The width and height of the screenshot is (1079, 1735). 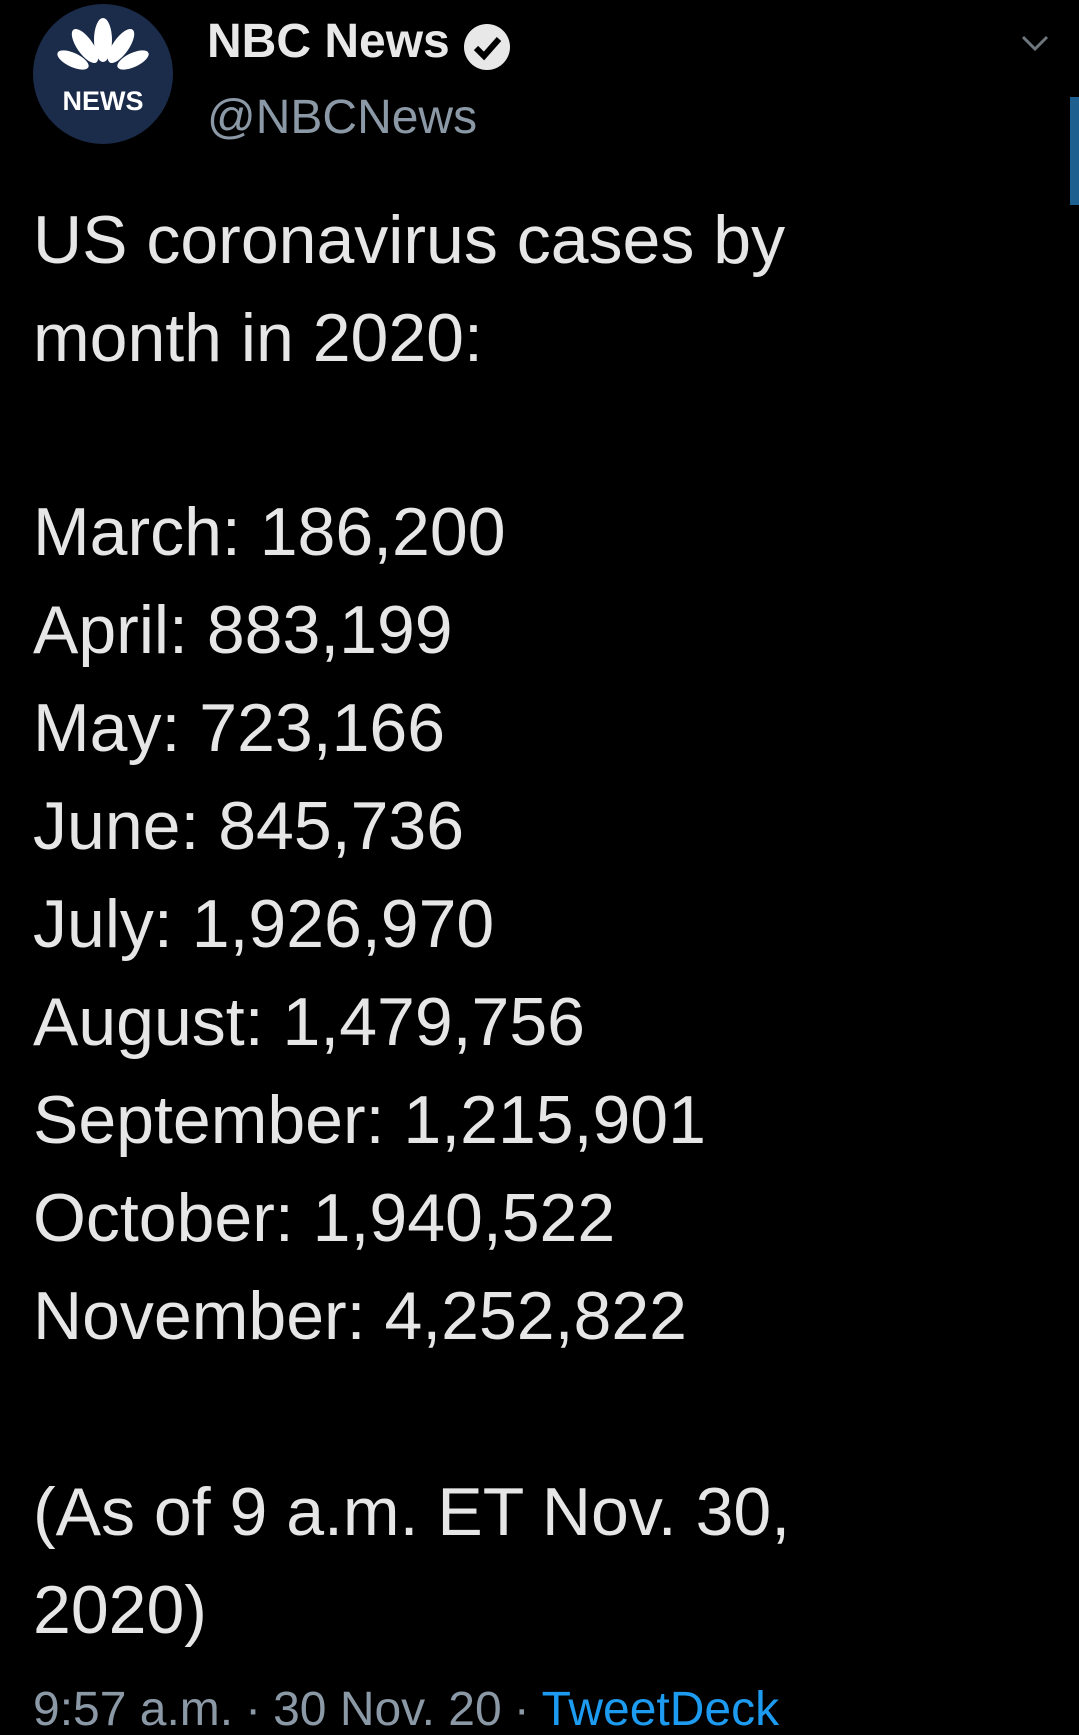 I want to click on monthly-count: May: 723,166, so click(x=239, y=728).